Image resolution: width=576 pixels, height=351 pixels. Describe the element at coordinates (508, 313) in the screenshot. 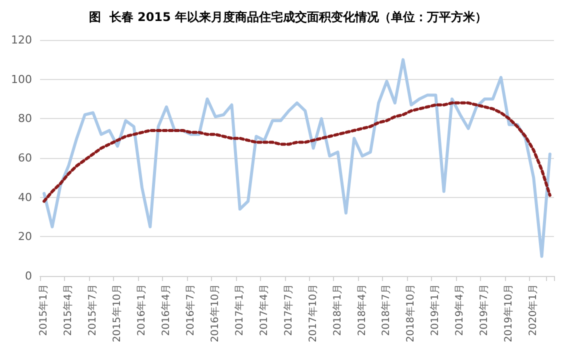

I see `x-tick-label: 2019年10月` at that location.